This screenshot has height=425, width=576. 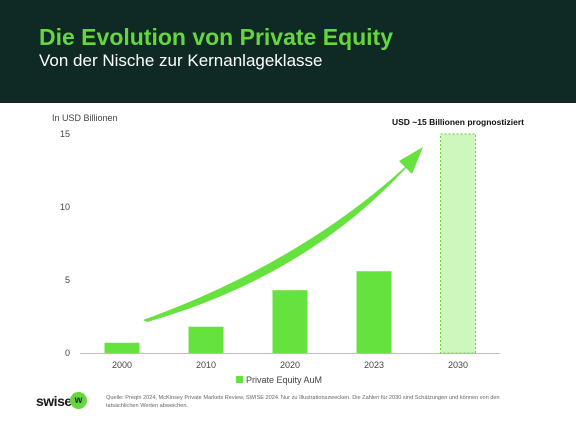 What do you see at coordinates (65, 134) in the screenshot?
I see `y-tick-label: 15` at bounding box center [65, 134].